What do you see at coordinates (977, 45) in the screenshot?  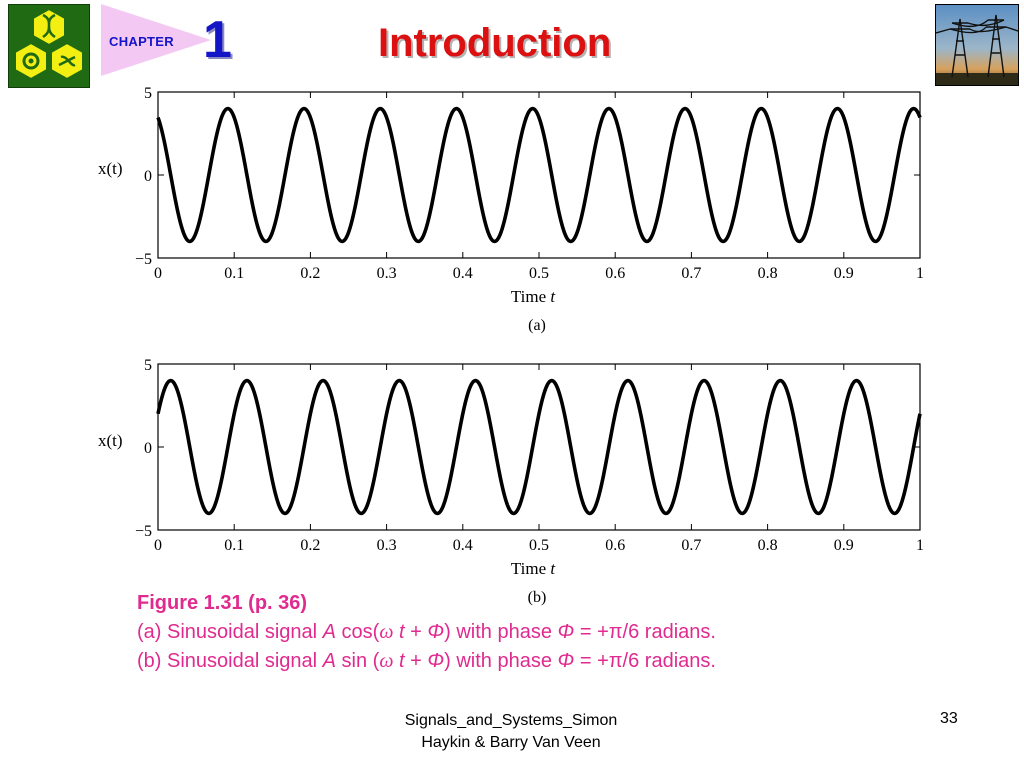 I see `power-lines-photo` at bounding box center [977, 45].